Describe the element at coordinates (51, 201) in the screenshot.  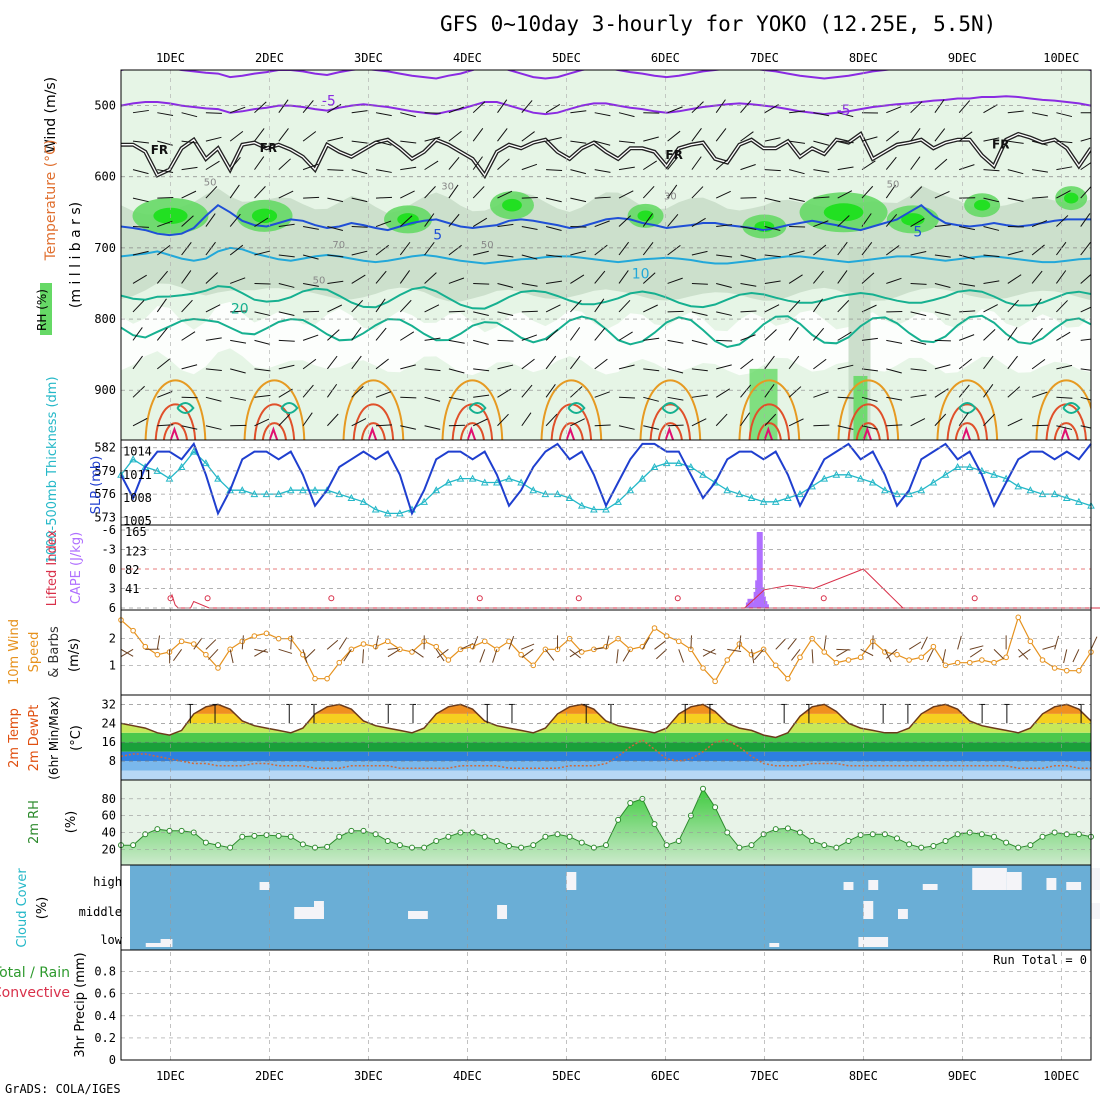
I see `upper-ylabel-temperature: Temperature (°C)` at that location.